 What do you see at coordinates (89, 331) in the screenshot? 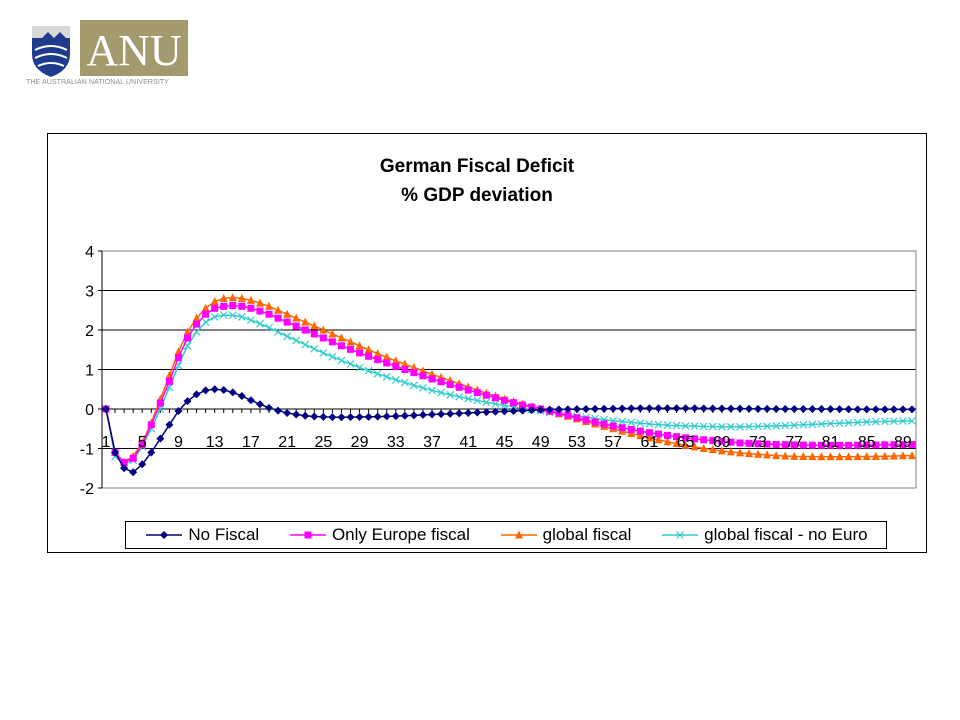
I see `y-tick-label: 2` at bounding box center [89, 331].